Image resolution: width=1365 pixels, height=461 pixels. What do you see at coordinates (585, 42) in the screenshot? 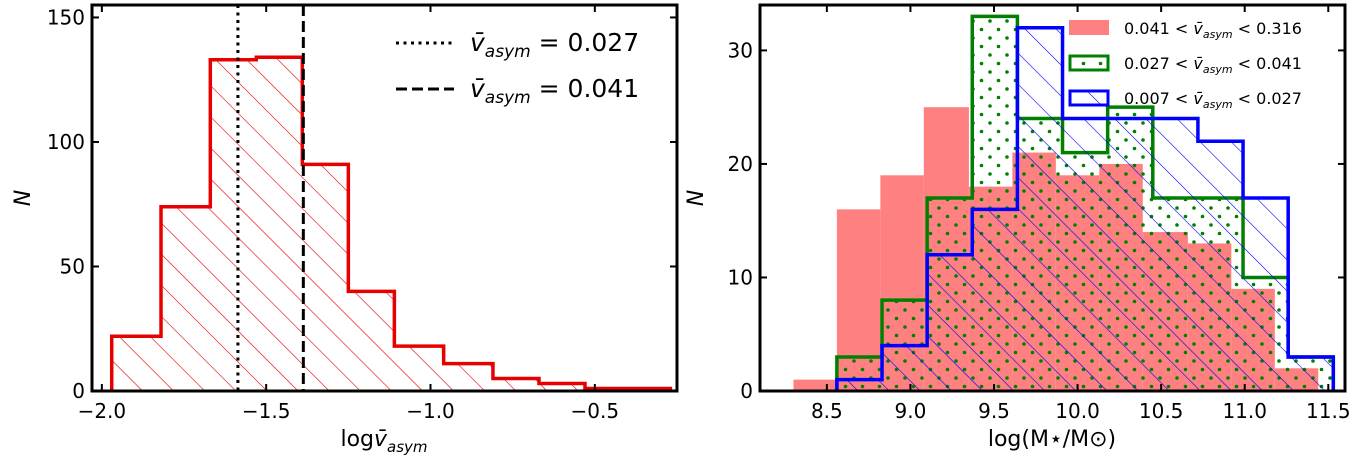
I see `legend-entry-1-eq: = 0.027` at bounding box center [585, 42].